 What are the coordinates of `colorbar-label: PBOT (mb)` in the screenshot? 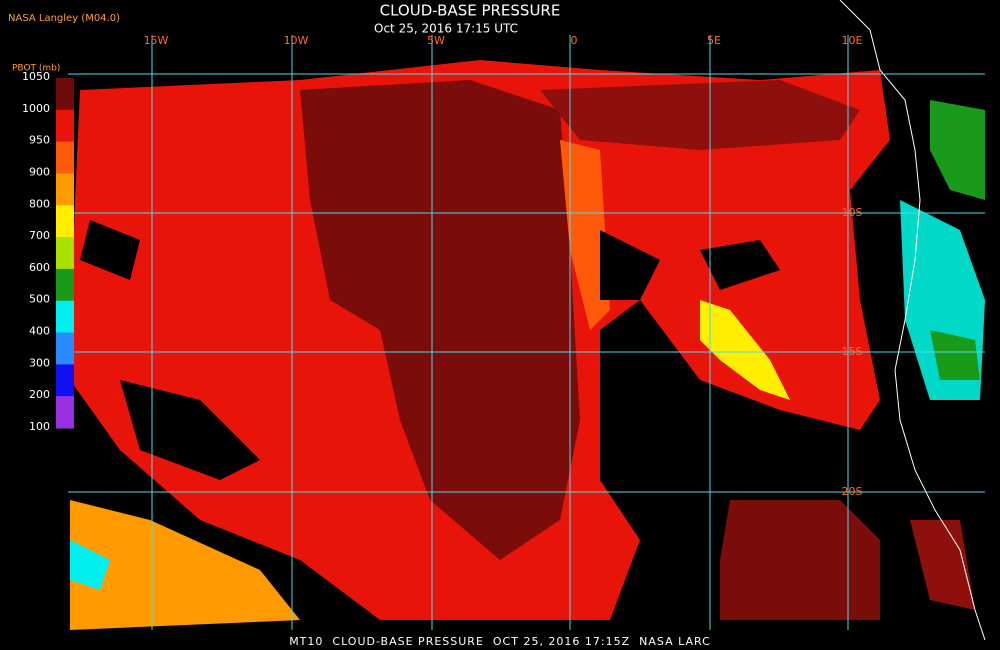 It's located at (36, 69).